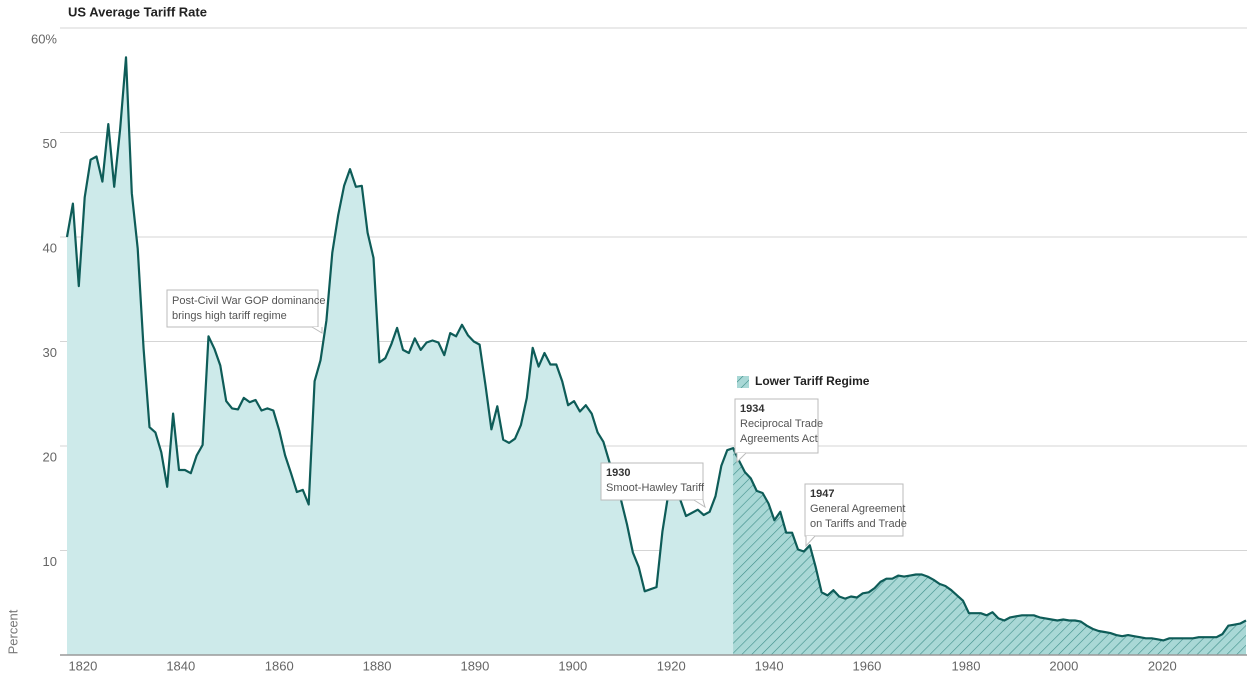 The image size is (1259, 677). I want to click on x-tick-label: 1880, so click(377, 665).